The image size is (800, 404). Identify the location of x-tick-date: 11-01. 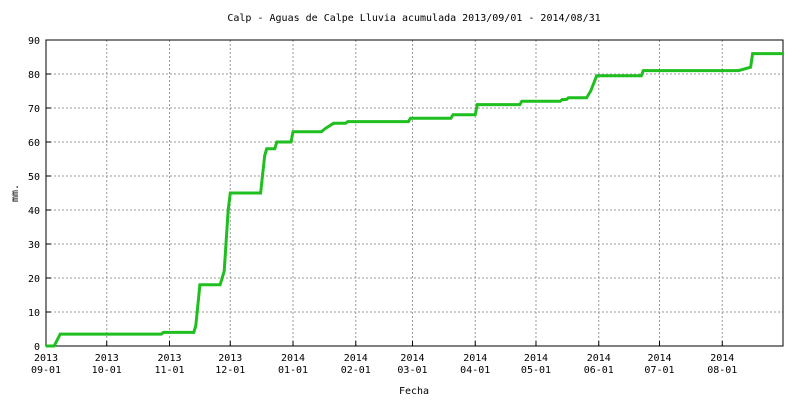
(169, 370).